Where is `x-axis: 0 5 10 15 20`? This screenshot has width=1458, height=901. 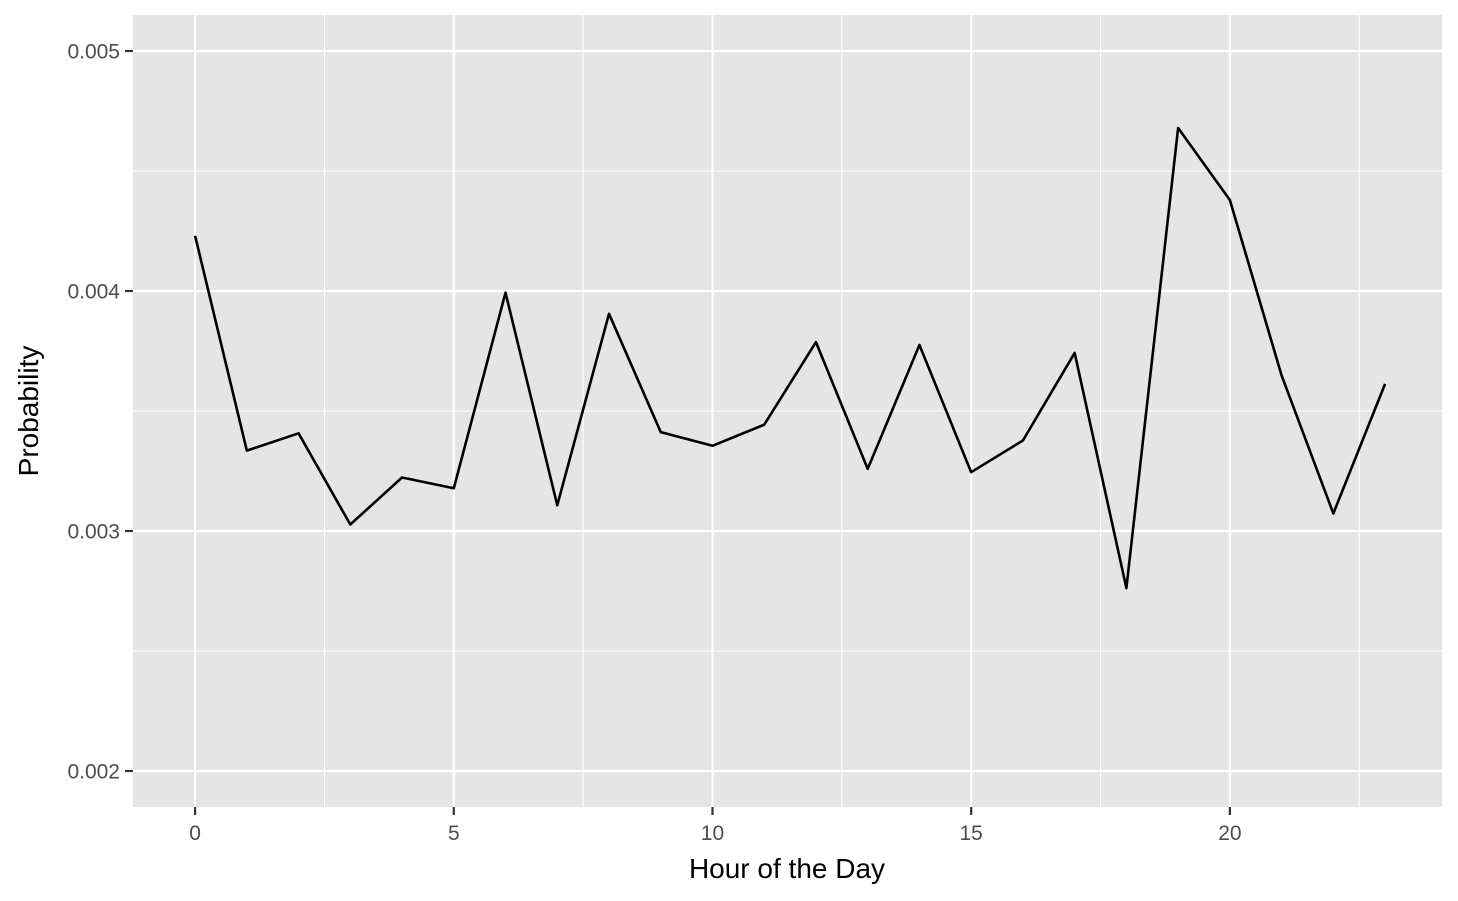
x-axis: 0 5 10 15 20 is located at coordinates (715, 826).